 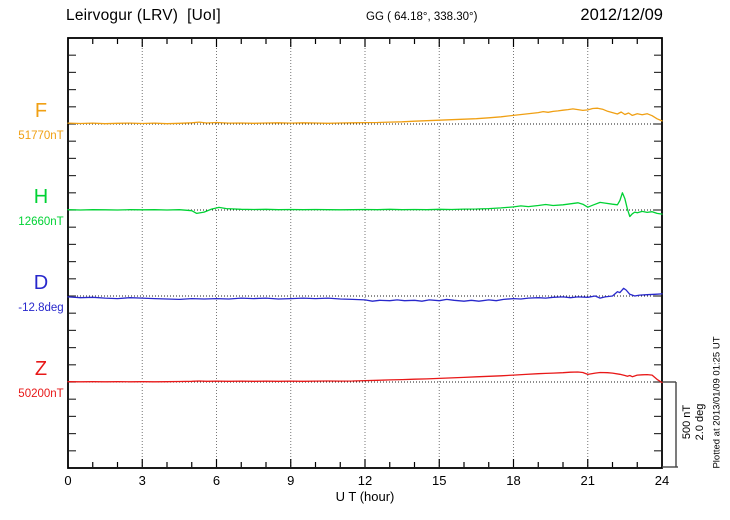 I want to click on x-axis-label: U T (hour), so click(x=365, y=496).